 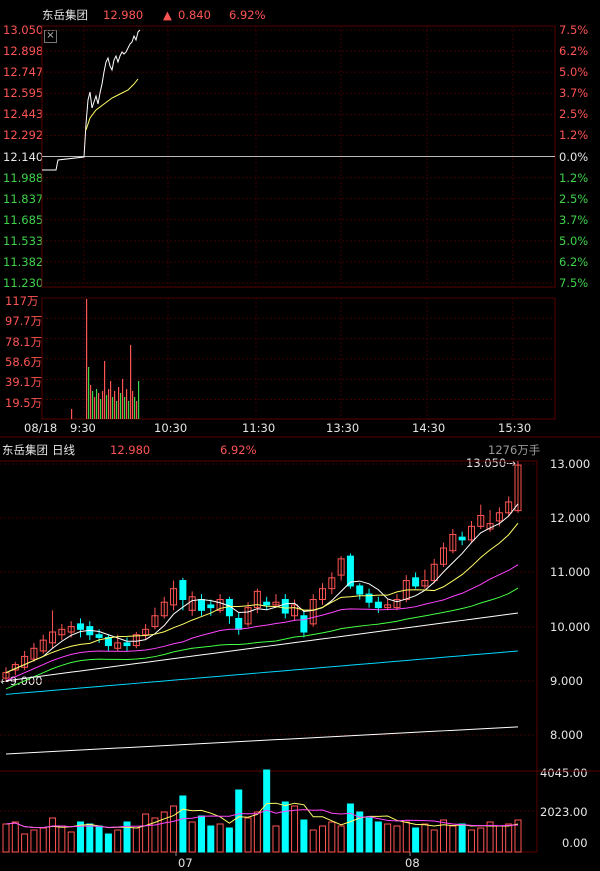 I want to click on daily-price-axis-label: 8.000, so click(x=566, y=735).